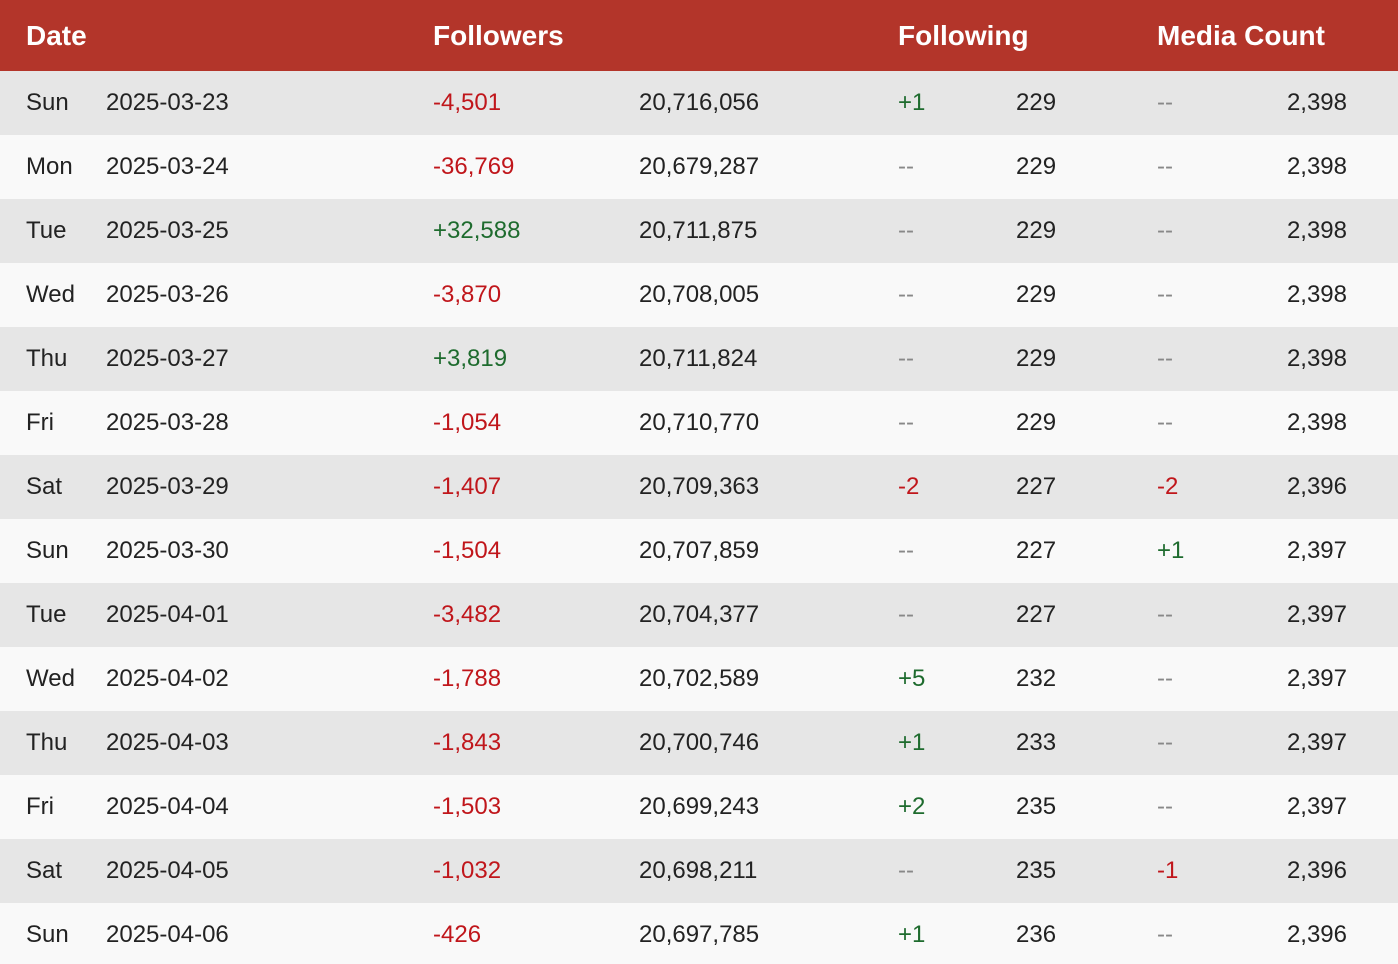  What do you see at coordinates (963, 35) in the screenshot?
I see `header-following: Following` at bounding box center [963, 35].